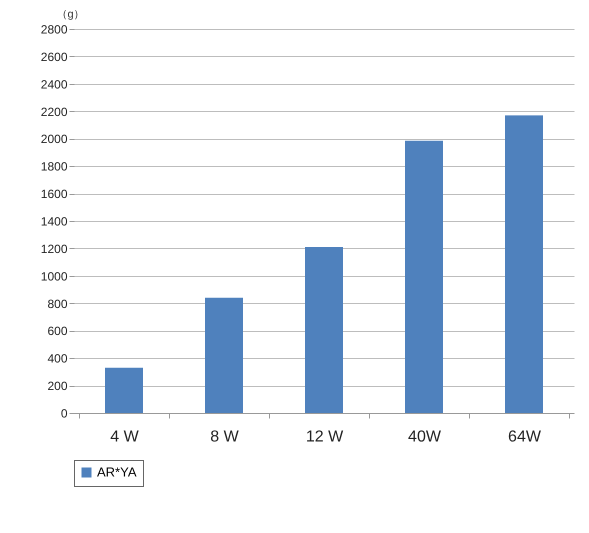 This screenshot has width=589, height=533. What do you see at coordinates (57, 331) in the screenshot?
I see `y-tick-label: 600` at bounding box center [57, 331].